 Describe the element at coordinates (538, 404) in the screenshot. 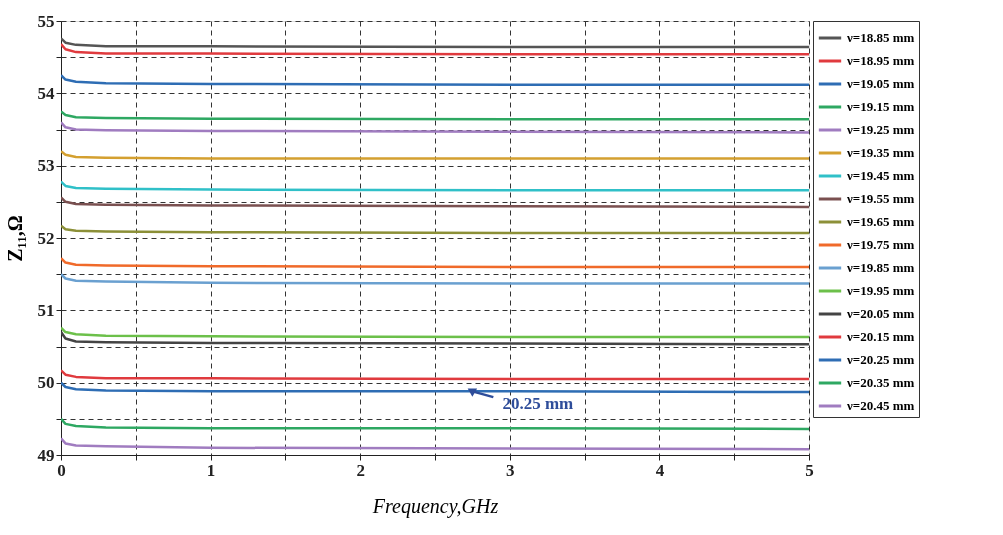

I see `annotation: 20.25 mm` at that location.